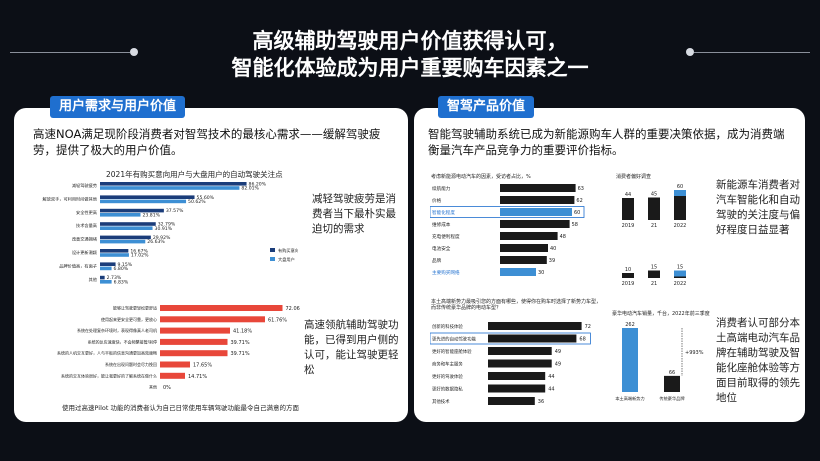  Describe the element at coordinates (628, 195) in the screenshot. I see `chart4a-value: 44` at that location.